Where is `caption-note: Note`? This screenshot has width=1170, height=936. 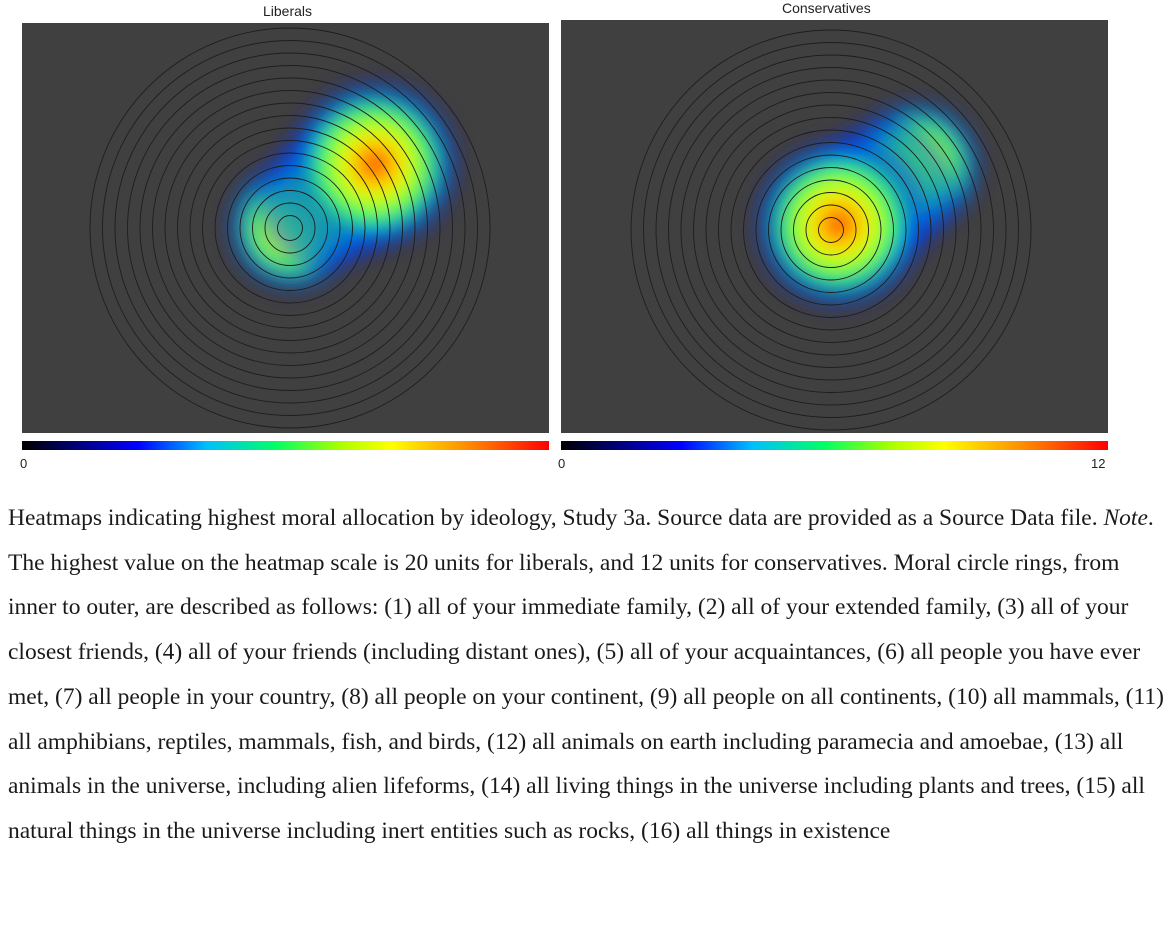 caption-note: Note is located at coordinates (1125, 518).